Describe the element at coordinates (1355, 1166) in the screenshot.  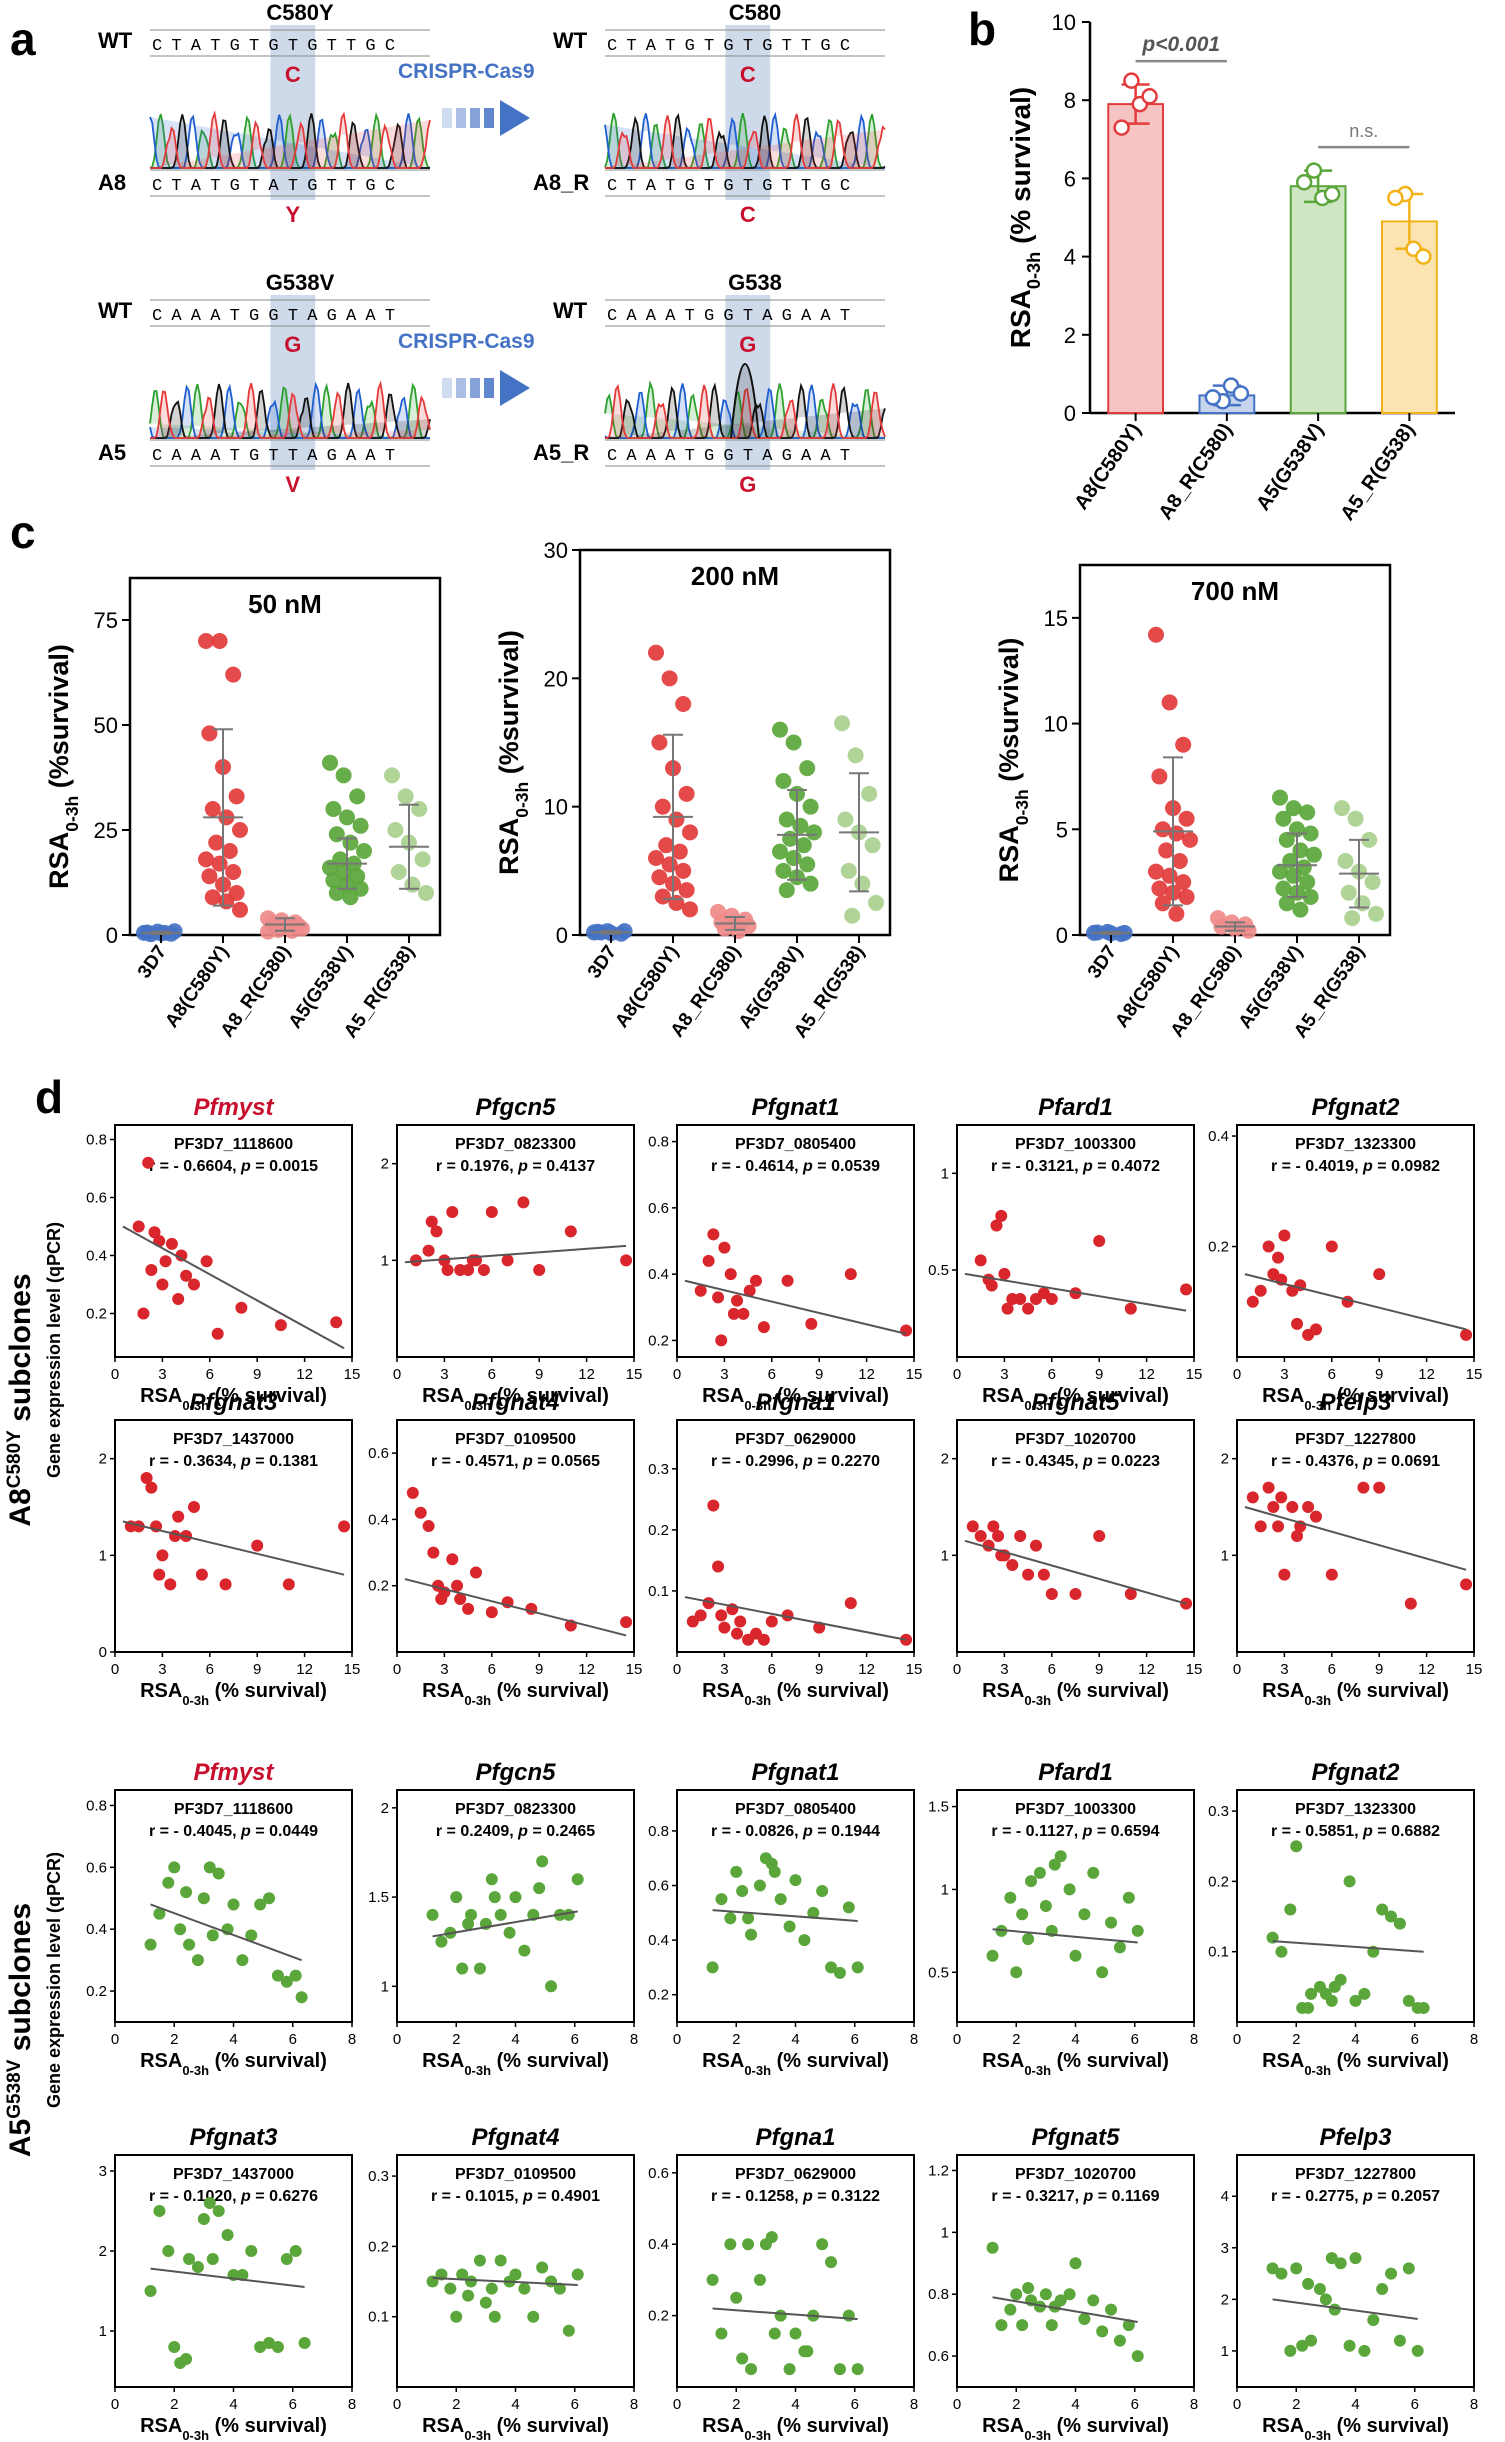
I see `d-stats: r = - 0.4019, p = 0.0982` at that location.